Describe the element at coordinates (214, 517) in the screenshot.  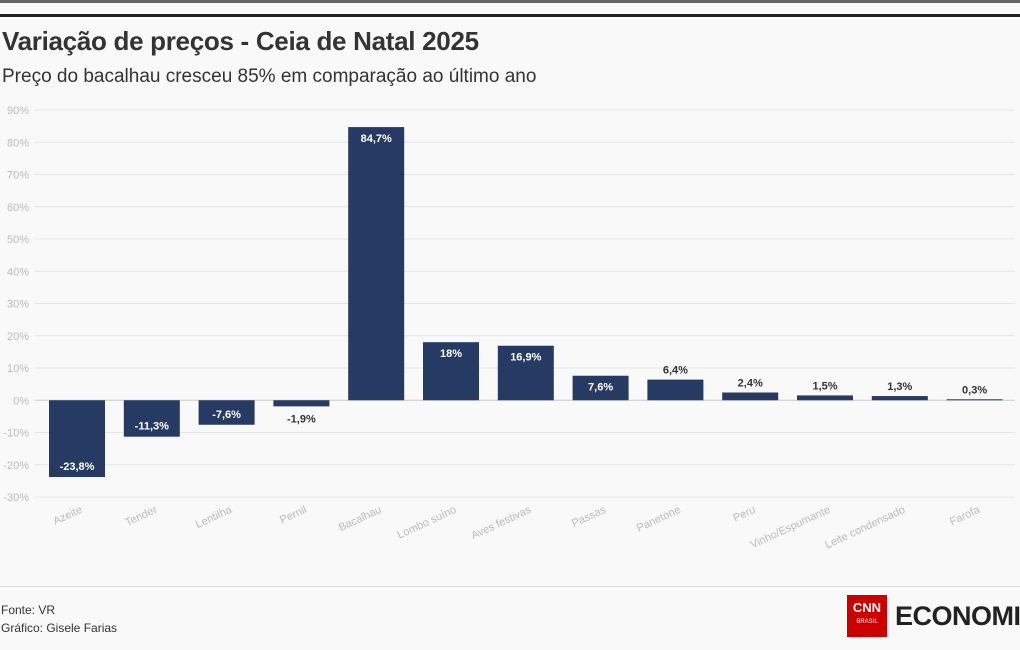
I see `x-tick-label: Lentilha` at that location.